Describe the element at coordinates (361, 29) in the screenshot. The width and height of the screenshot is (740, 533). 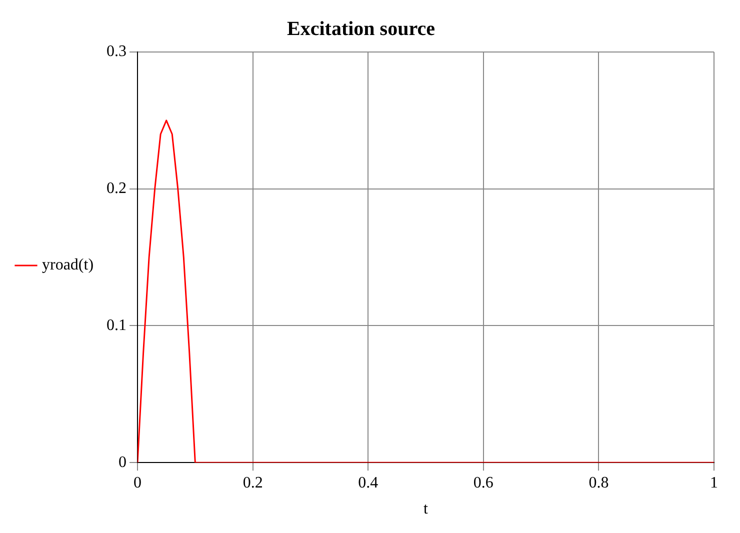
I see `chart-title: Excitation source` at that location.